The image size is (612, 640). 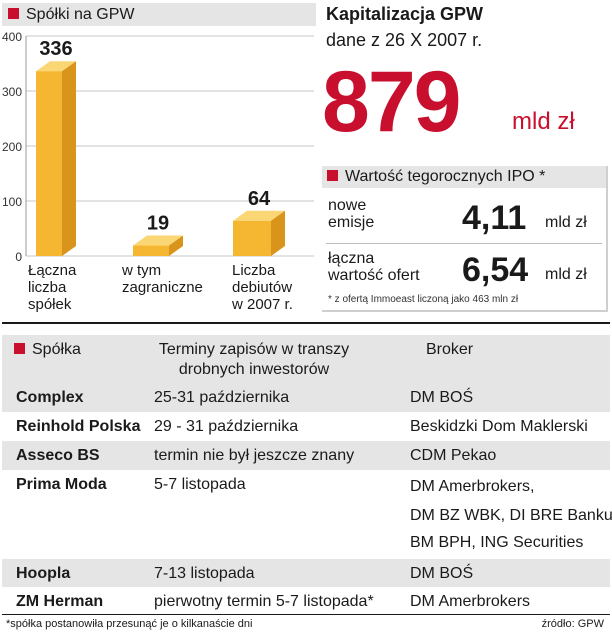 What do you see at coordinates (404, 40) in the screenshot?
I see `capitalization-subtitle: dane z 26 X 2007 r.` at bounding box center [404, 40].